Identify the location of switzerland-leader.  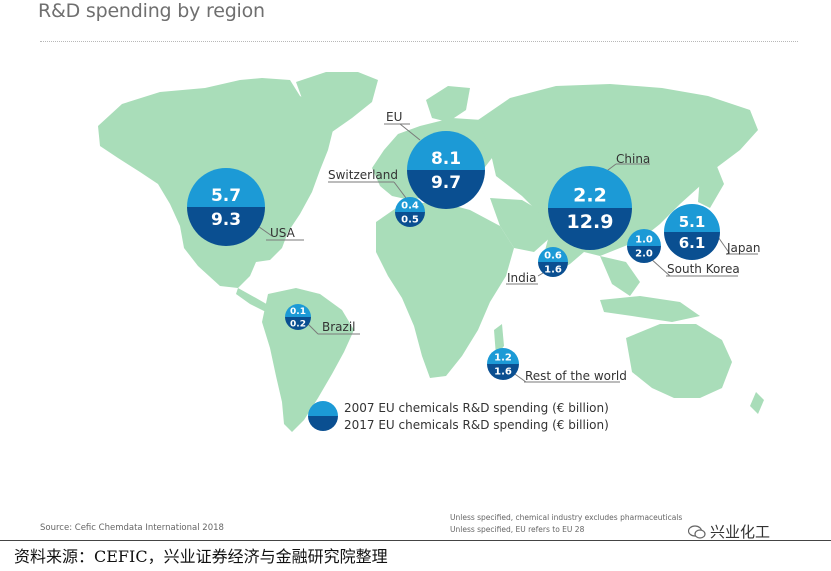
(400, 190).